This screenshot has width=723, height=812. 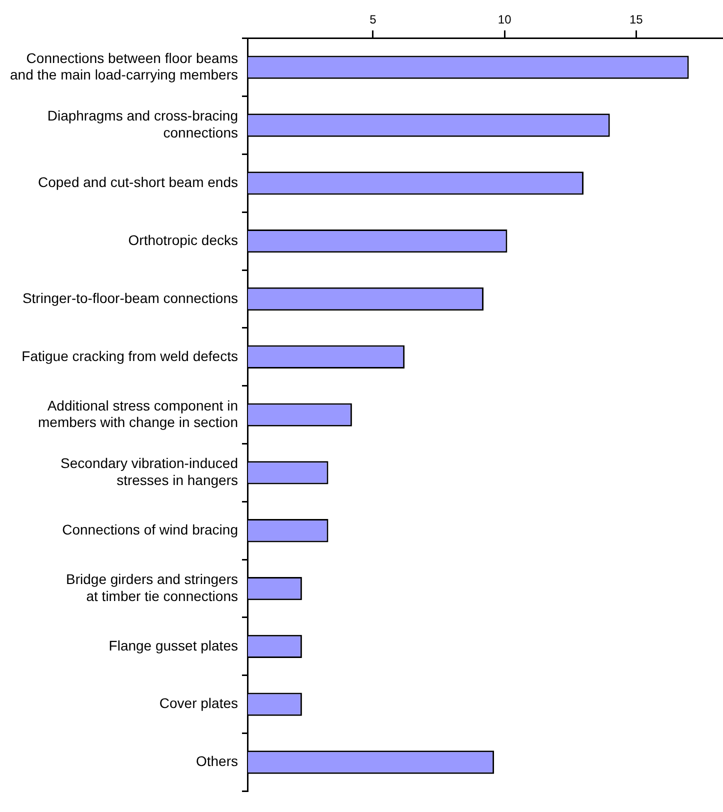 I want to click on y-tick-label: Diaphragms and cross-bracing connections, so click(x=142, y=124).